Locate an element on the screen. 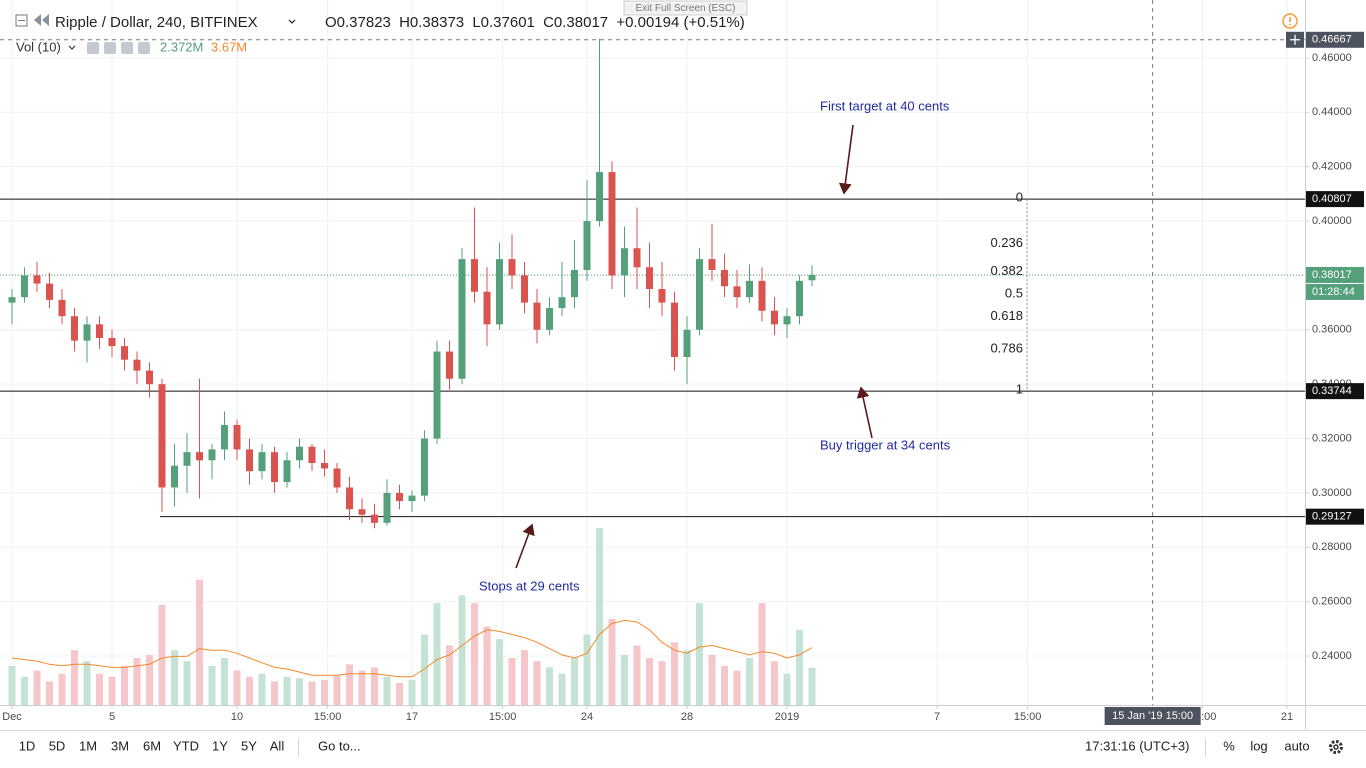 This screenshot has height=768, width=1366. line-price-label: 0.40807 is located at coordinates (1332, 199).